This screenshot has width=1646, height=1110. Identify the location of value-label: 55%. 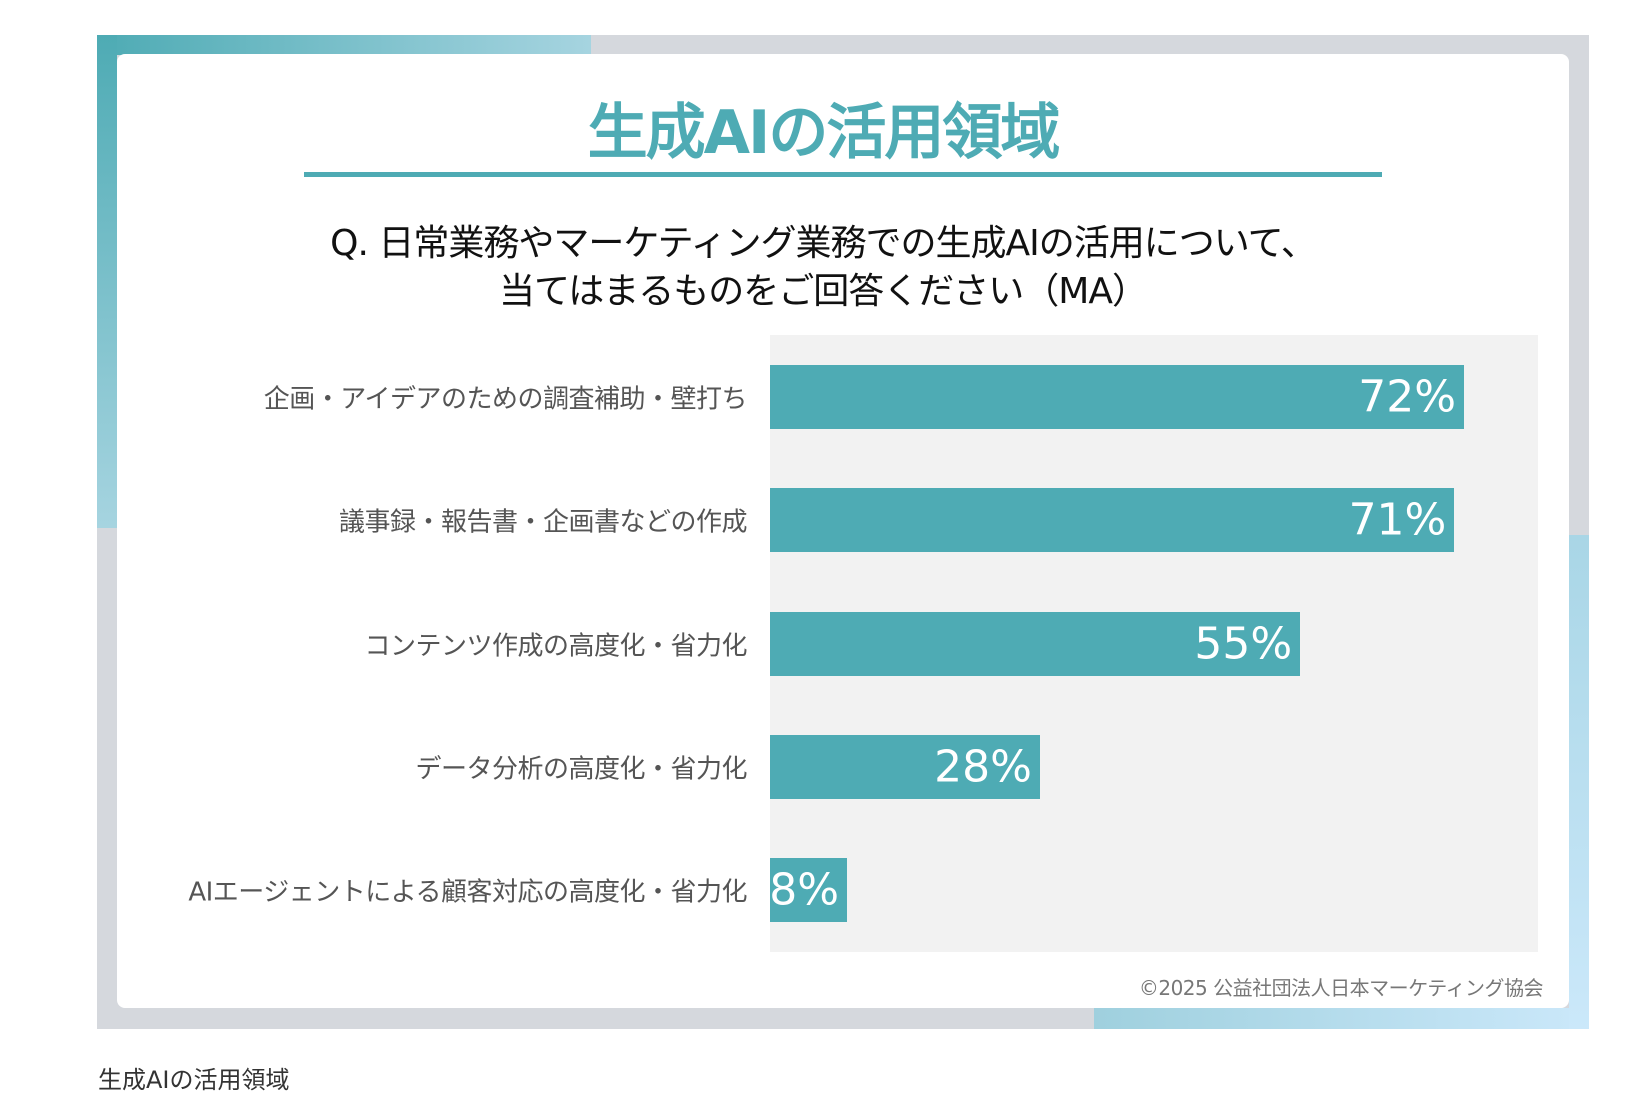
(1243, 644).